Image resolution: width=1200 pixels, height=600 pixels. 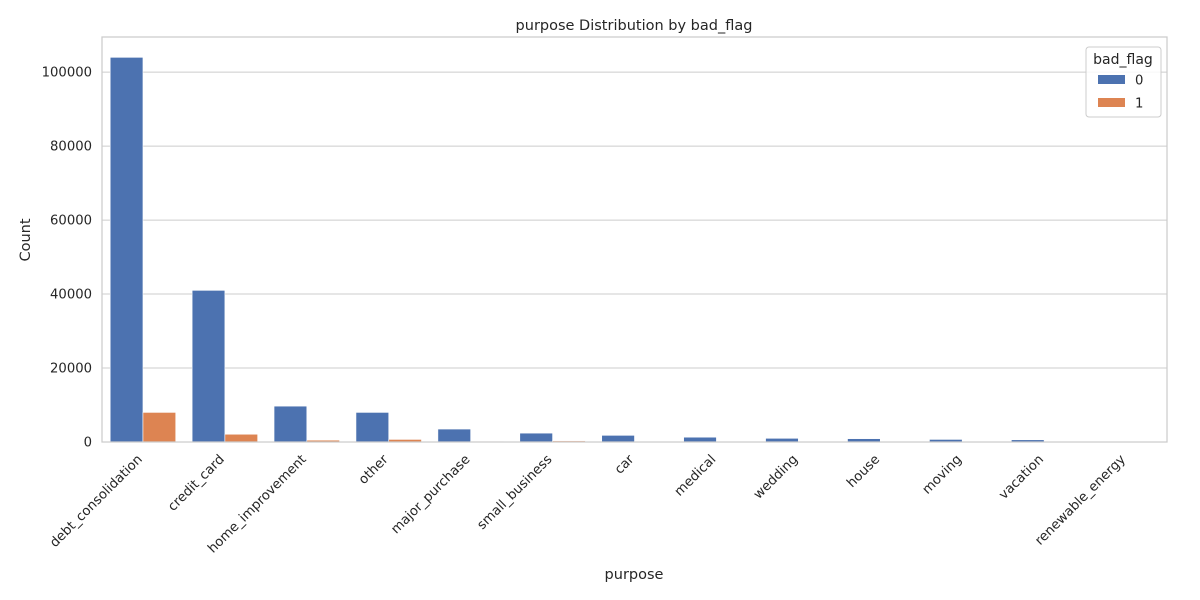 I want to click on x-tick-label: car, so click(x=625, y=465).